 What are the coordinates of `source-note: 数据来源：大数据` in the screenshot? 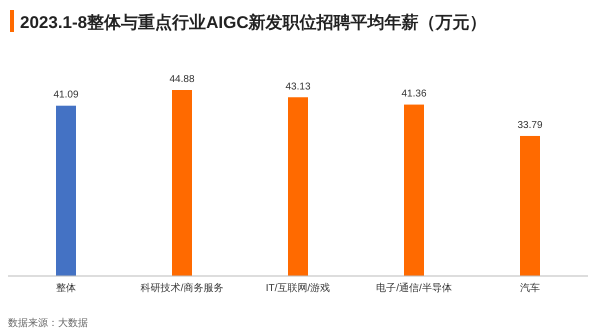 It's located at (48, 323).